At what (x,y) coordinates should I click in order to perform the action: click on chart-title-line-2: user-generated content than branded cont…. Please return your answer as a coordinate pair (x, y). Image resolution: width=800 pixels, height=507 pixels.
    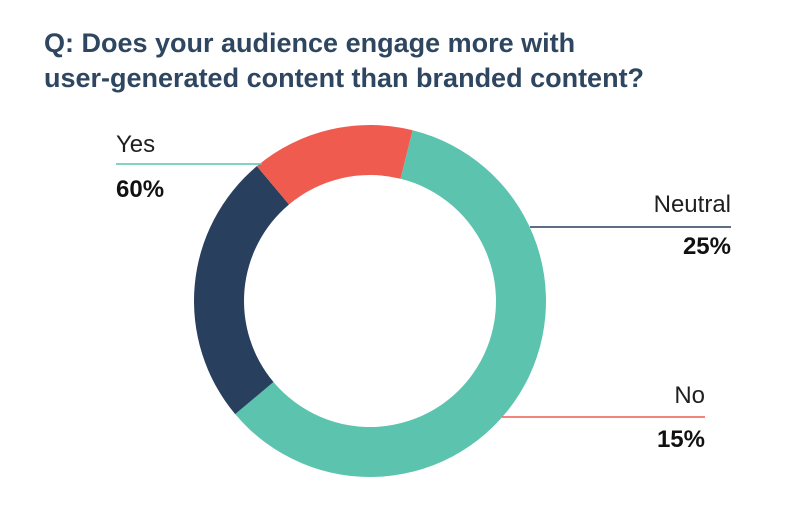
    Looking at the image, I should click on (344, 78).